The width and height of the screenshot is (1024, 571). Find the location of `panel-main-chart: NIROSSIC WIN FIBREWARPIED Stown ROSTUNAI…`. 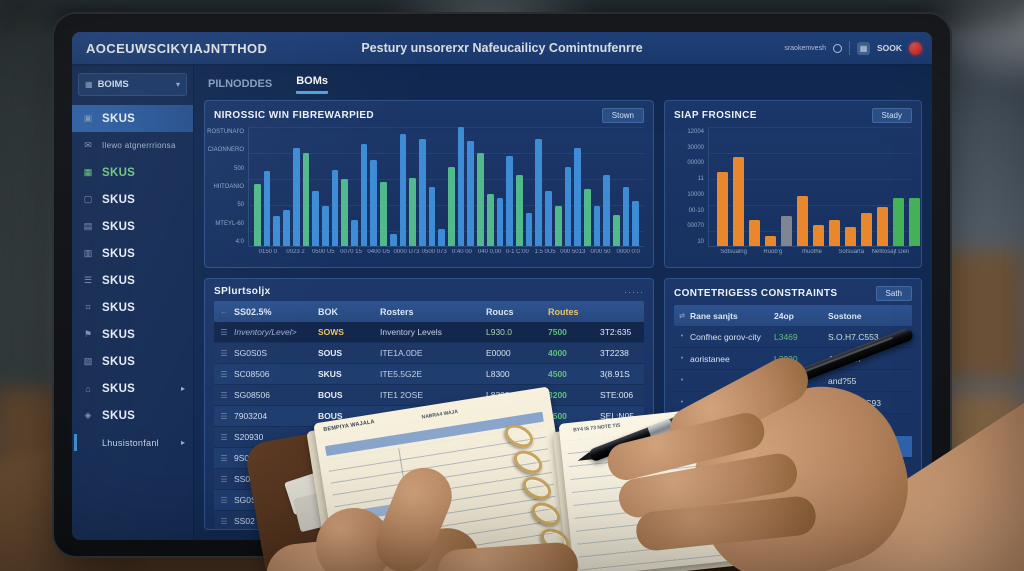

panel-main-chart: NIROSSIC WIN FIBREWARPIED Stown ROSTUNAI… is located at coordinates (429, 184).